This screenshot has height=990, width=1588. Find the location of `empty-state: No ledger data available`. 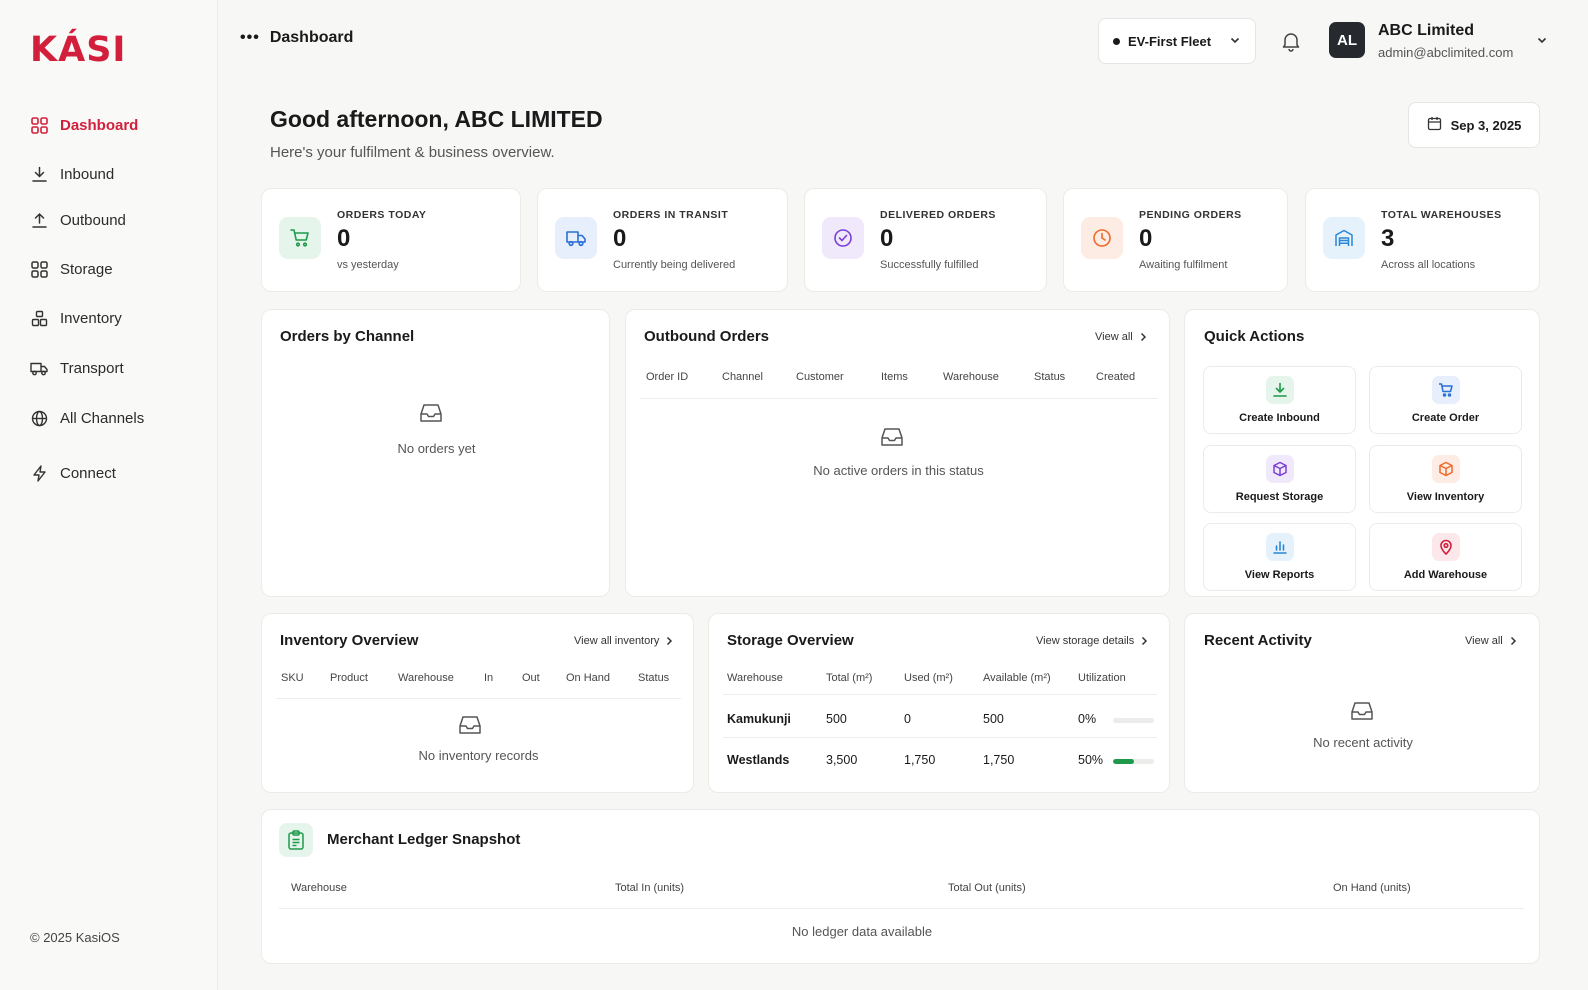

empty-state: No ledger data available is located at coordinates (862, 931).